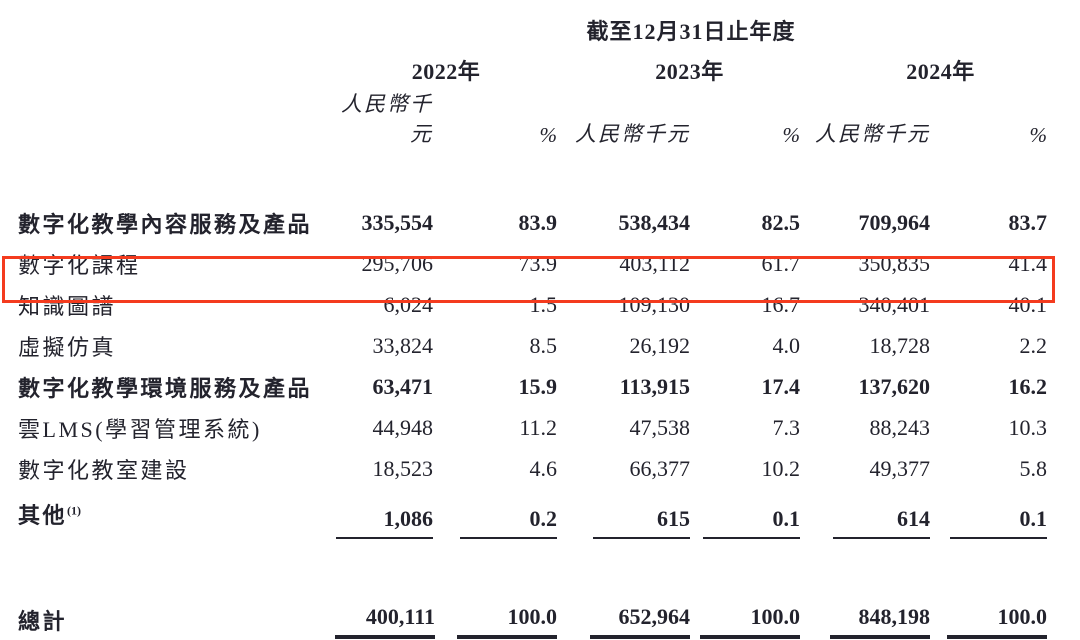  I want to click on year-header-2024: 2024年, so click(940, 71).